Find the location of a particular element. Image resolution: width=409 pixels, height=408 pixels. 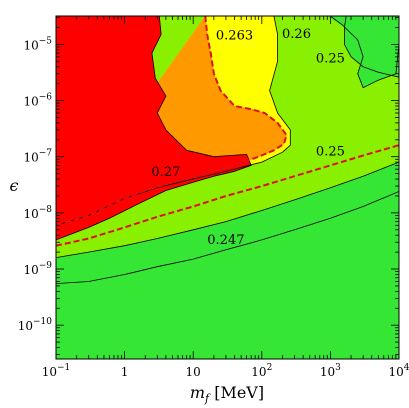

x-tick-label: 10⁻¹ is located at coordinates (56, 371).